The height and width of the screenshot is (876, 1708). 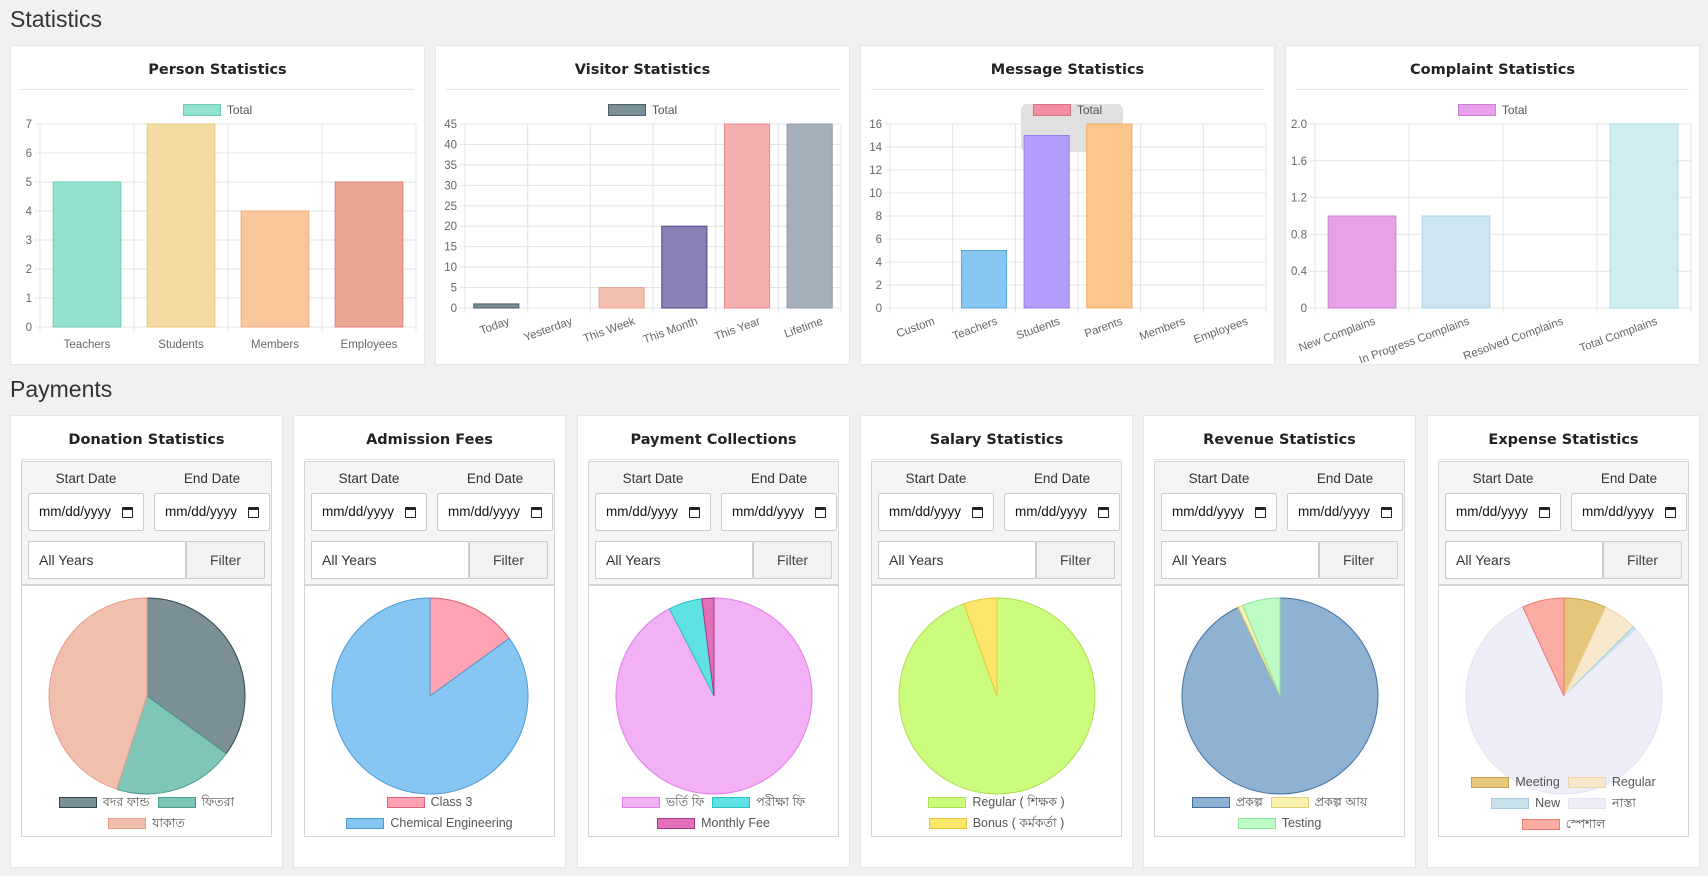 I want to click on legend-item: প্রকল্প আয়, so click(x=1318, y=802).